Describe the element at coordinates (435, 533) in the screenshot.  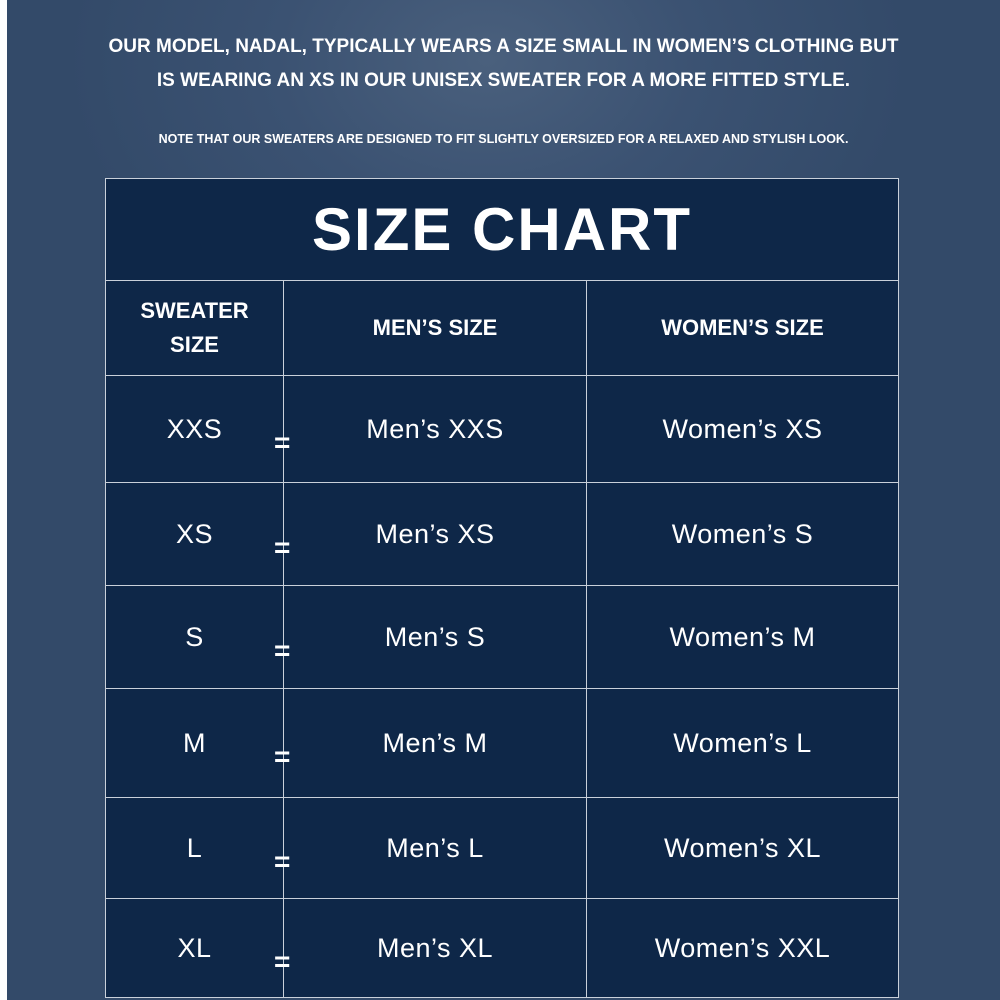
I see `cell-text: Men’s XS` at that location.